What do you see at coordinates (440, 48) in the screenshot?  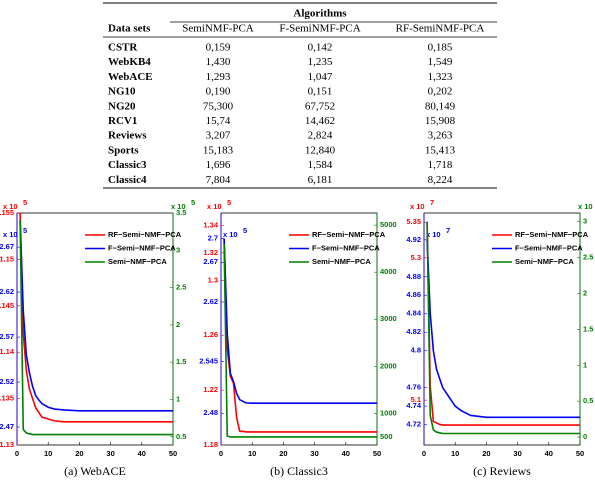 I see `table-cell: 0,185` at bounding box center [440, 48].